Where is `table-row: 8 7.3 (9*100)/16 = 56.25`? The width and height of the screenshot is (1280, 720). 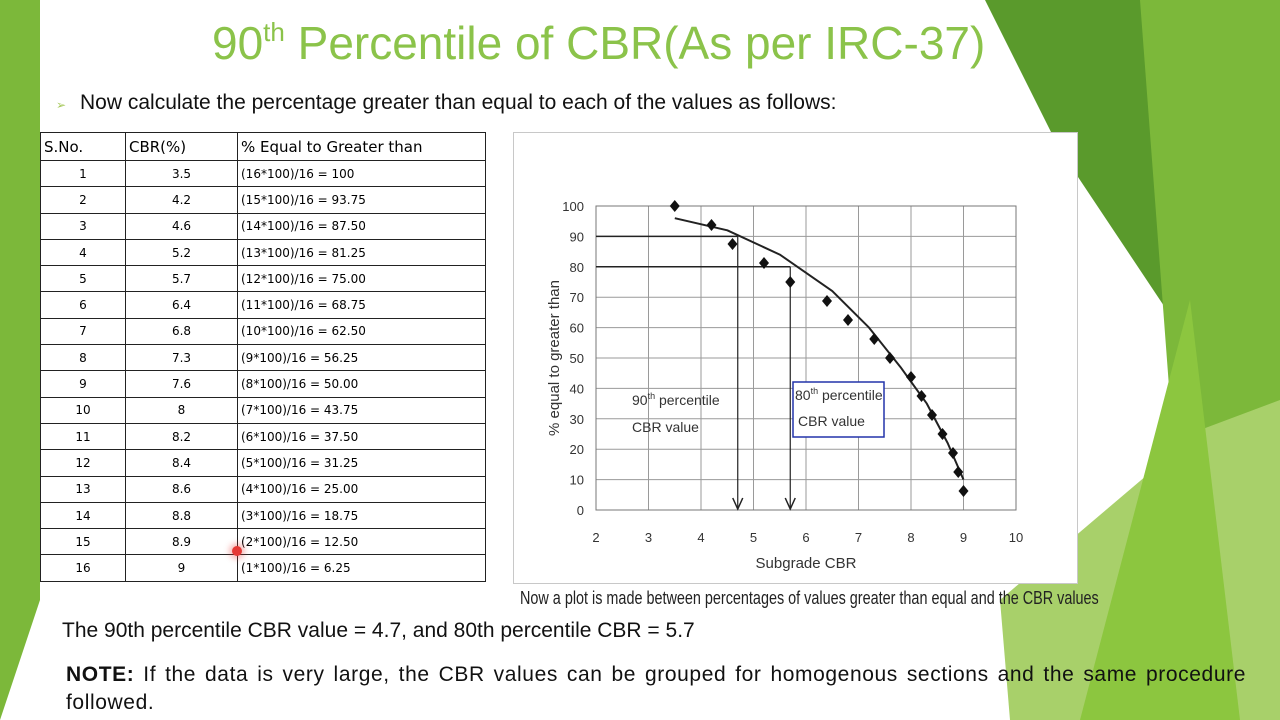 table-row: 8 7.3 (9*100)/16 = 56.25 is located at coordinates (263, 358).